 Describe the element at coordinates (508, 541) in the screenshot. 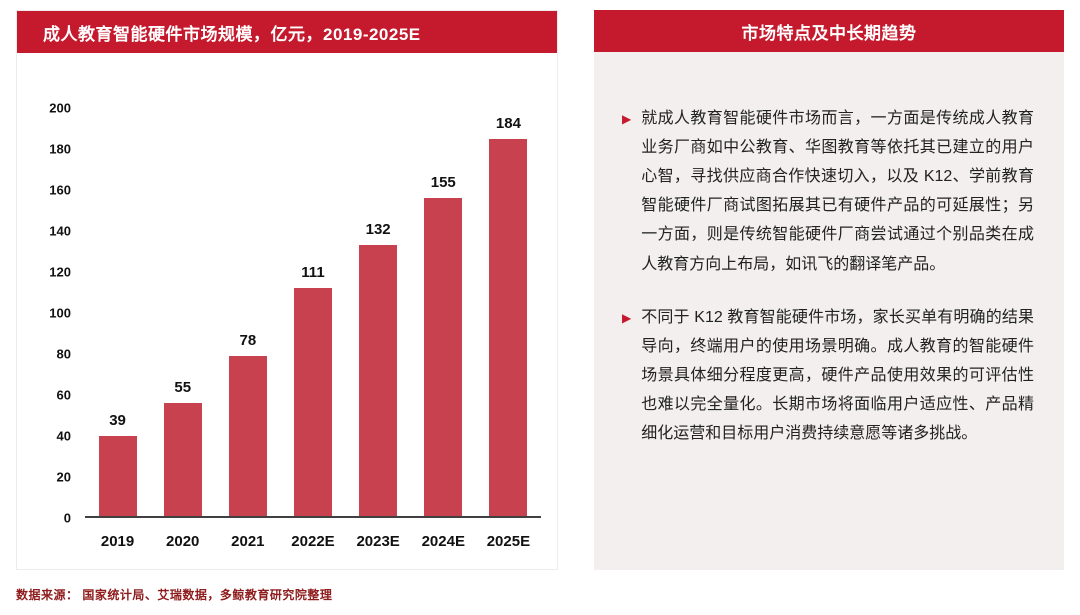

I see `x-axis-label: 2025E` at that location.